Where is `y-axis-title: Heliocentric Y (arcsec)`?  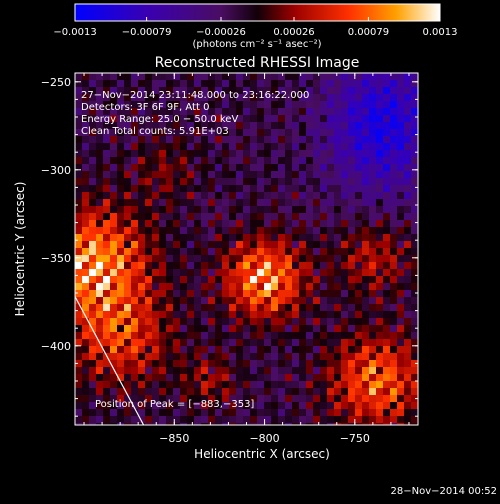 y-axis-title: Heliocentric Y (arcsec) is located at coordinates (20, 249).